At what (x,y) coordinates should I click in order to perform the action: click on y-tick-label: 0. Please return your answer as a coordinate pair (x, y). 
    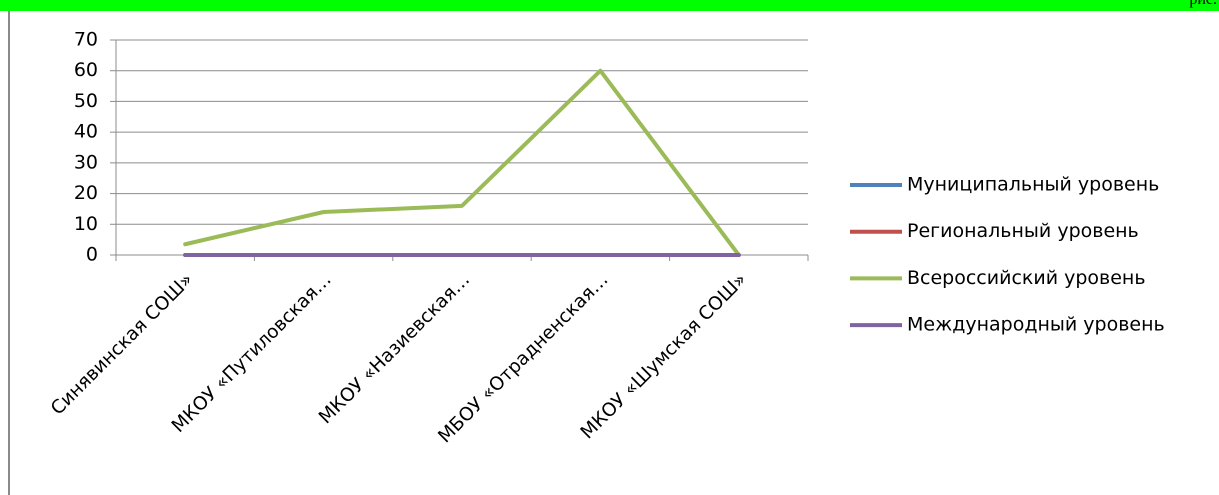
    Looking at the image, I should click on (92, 255).